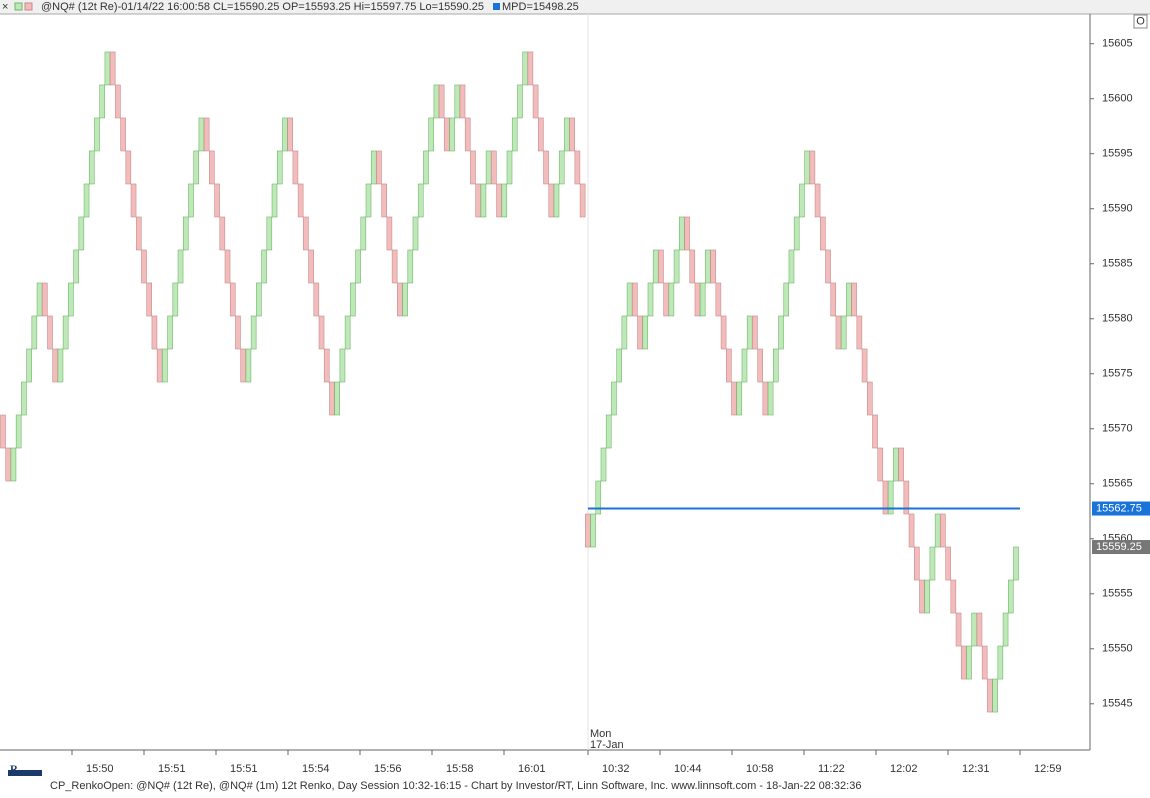 The image size is (1150, 798). I want to click on close-icon: ×, so click(5, 7).